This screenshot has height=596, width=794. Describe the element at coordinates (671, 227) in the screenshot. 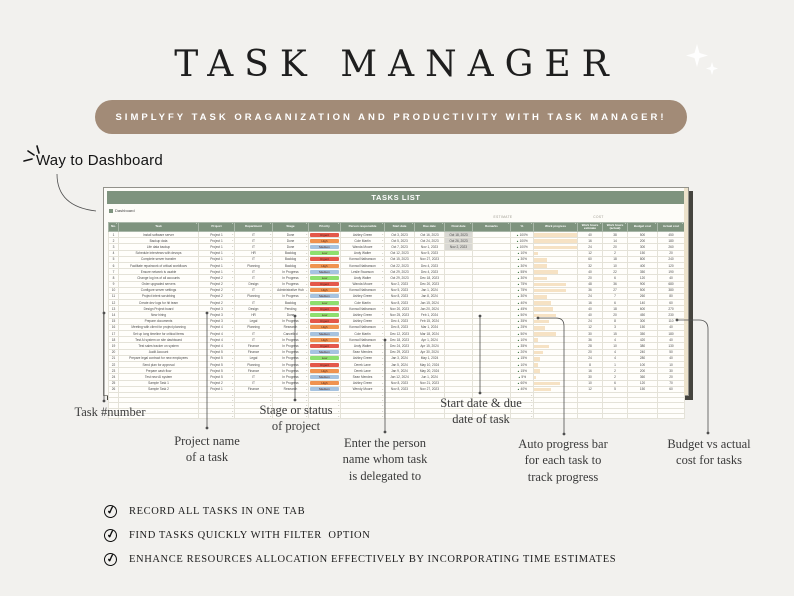

I see `table-header-cell: Actual cost ▼` at that location.